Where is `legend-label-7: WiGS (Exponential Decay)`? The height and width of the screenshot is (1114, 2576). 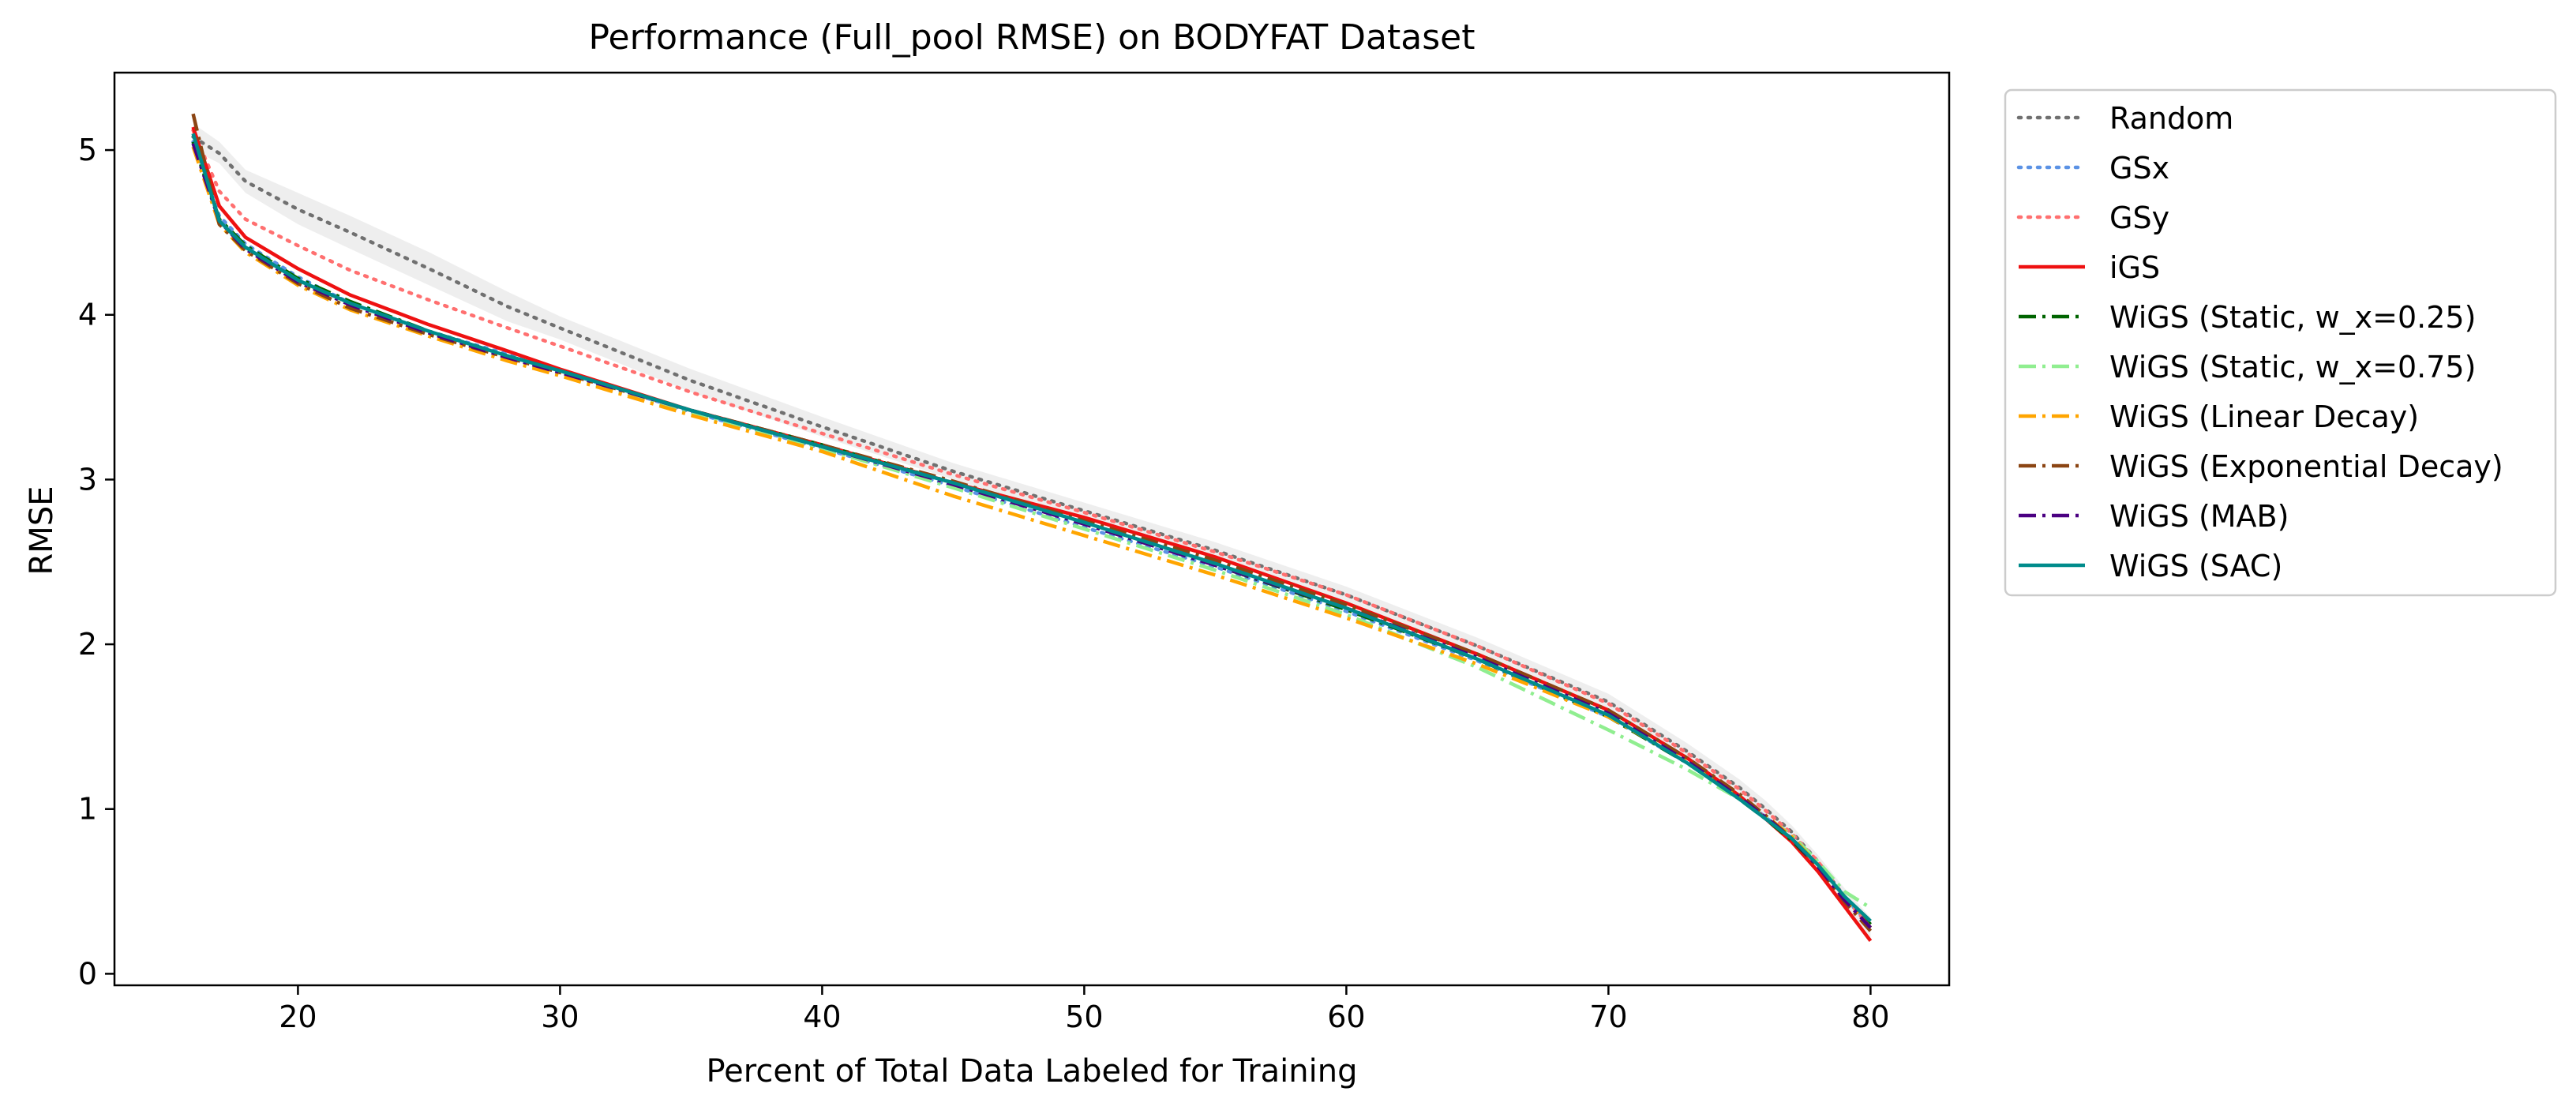 legend-label-7: WiGS (Exponential Decay) is located at coordinates (2306, 466).